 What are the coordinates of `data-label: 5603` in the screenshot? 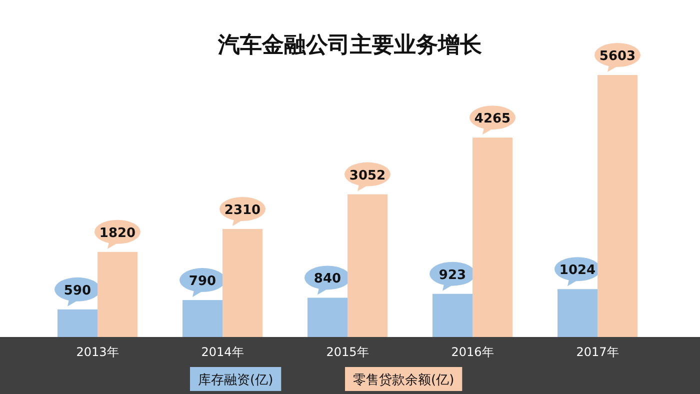 It's located at (617, 56).